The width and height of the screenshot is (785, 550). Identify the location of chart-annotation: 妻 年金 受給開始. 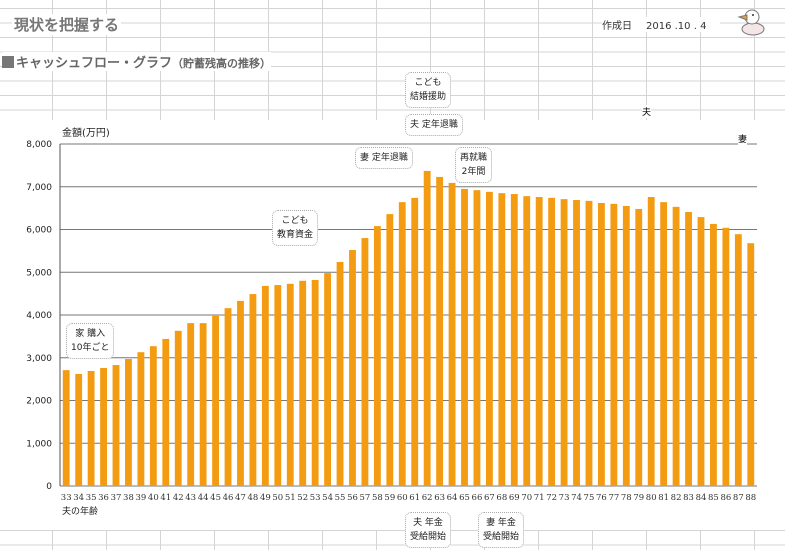
(501, 530).